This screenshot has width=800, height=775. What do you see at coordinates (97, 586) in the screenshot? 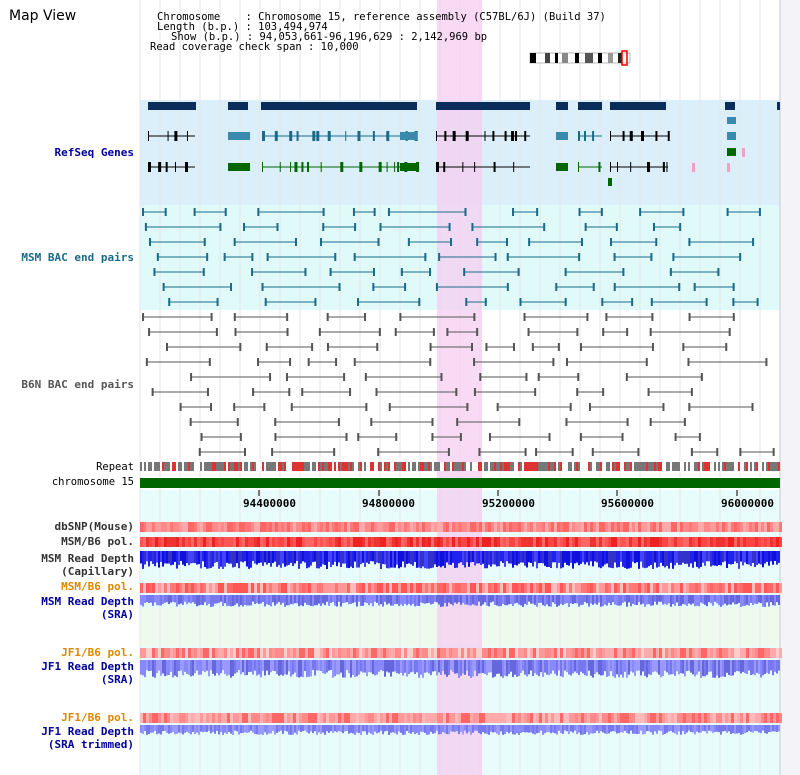
I see `msm-b6-pol-2-label: MSM/B6 pol.` at bounding box center [97, 586].